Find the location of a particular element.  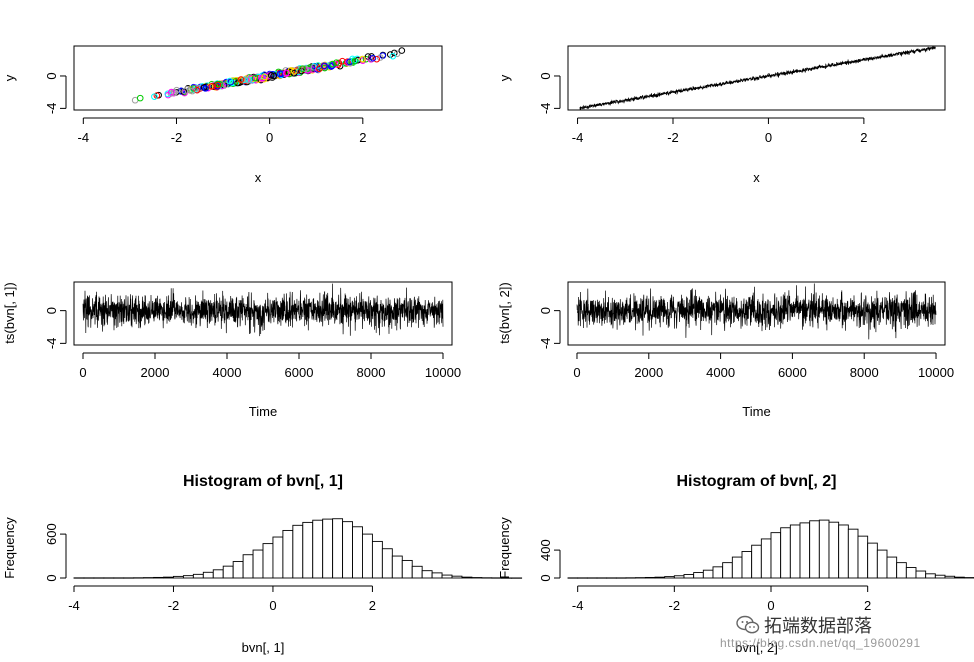

x-axis-label: bvn[, 2] is located at coordinates (756, 647).